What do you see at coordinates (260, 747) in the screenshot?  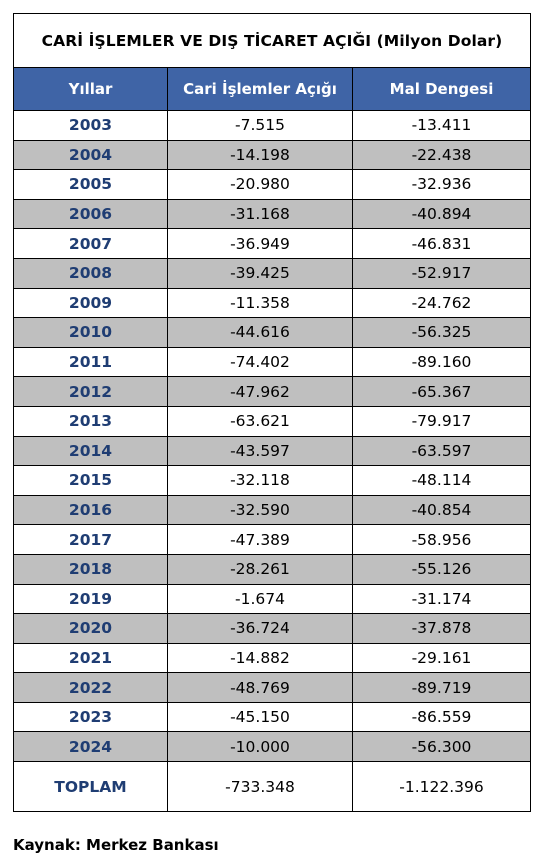 I see `current-account-cell: -10.000` at bounding box center [260, 747].